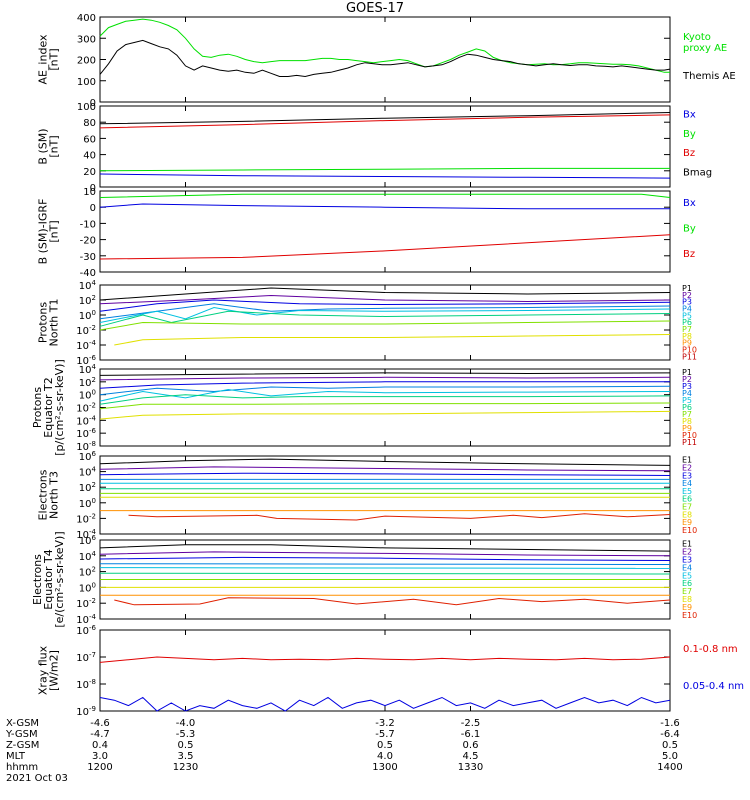  What do you see at coordinates (687, 583) in the screenshot?
I see `legend-label: E6` at bounding box center [687, 583].